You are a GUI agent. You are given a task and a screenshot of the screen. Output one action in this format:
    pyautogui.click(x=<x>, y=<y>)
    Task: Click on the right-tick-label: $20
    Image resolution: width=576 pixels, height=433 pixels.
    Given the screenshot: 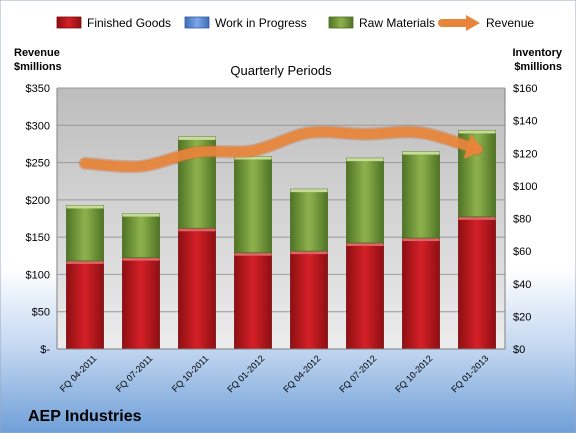 What is the action you would take?
    pyautogui.click(x=522, y=317)
    